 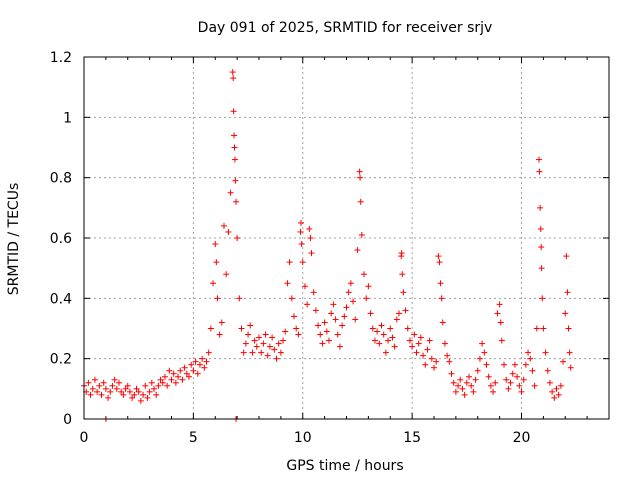 What do you see at coordinates (67, 118) in the screenshot?
I see `y-tick-label: 1` at bounding box center [67, 118].